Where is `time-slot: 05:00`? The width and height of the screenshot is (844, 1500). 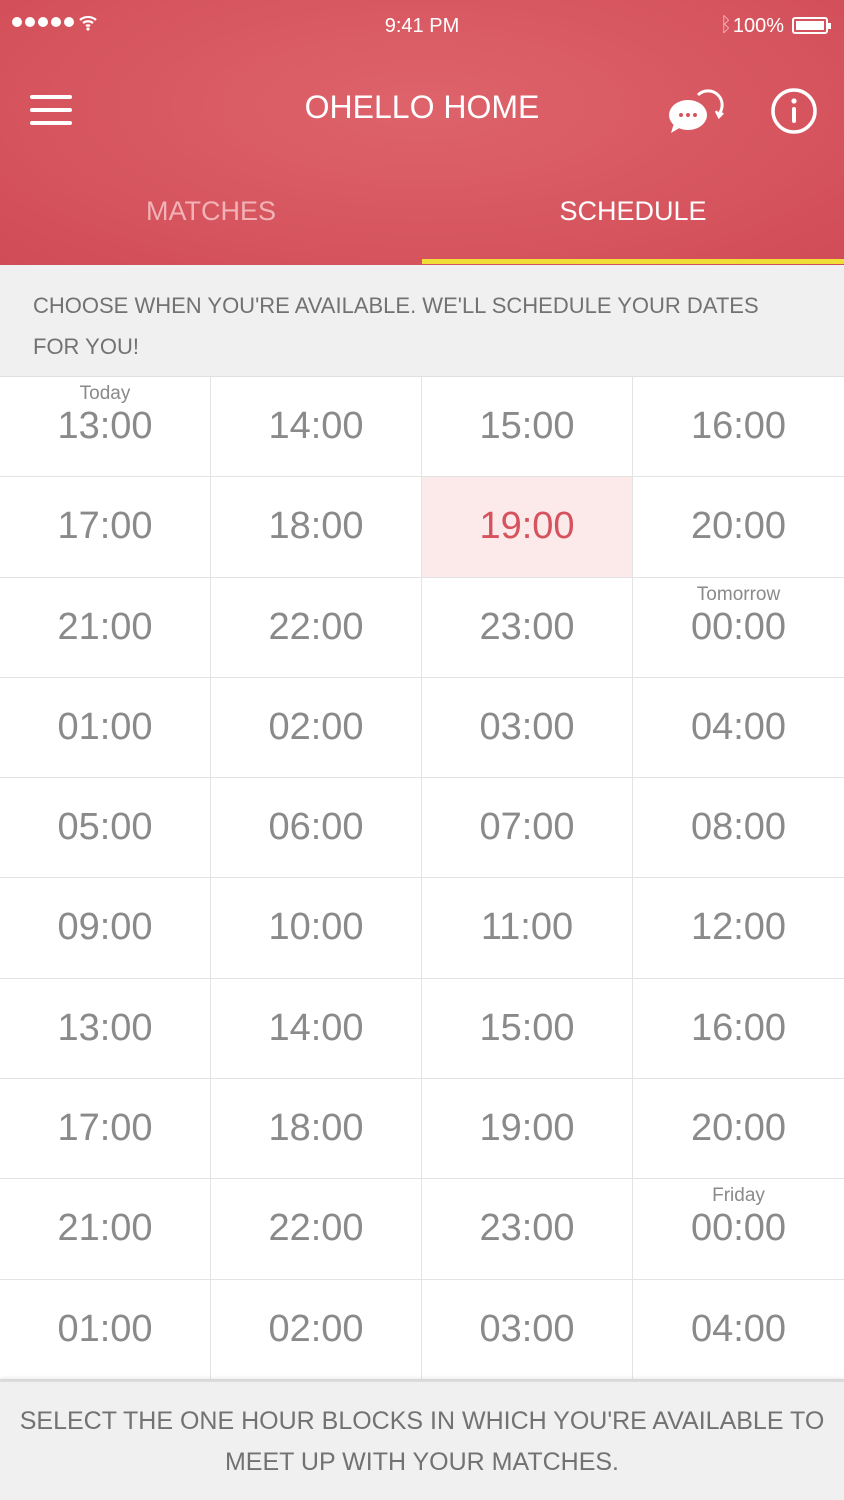
time-slot: 05:00 is located at coordinates (105, 828).